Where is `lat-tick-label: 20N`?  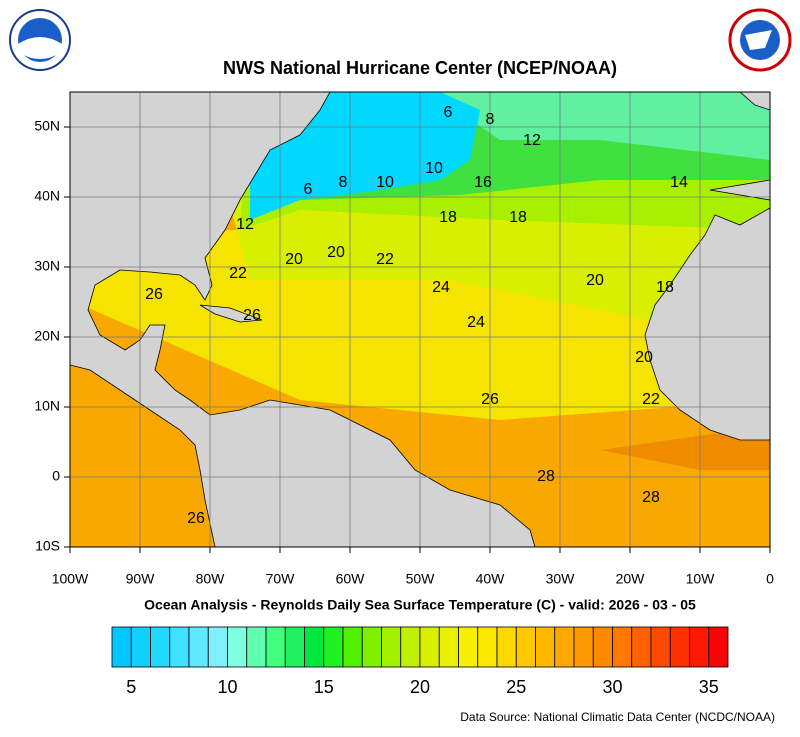
lat-tick-label: 20N is located at coordinates (47, 336).